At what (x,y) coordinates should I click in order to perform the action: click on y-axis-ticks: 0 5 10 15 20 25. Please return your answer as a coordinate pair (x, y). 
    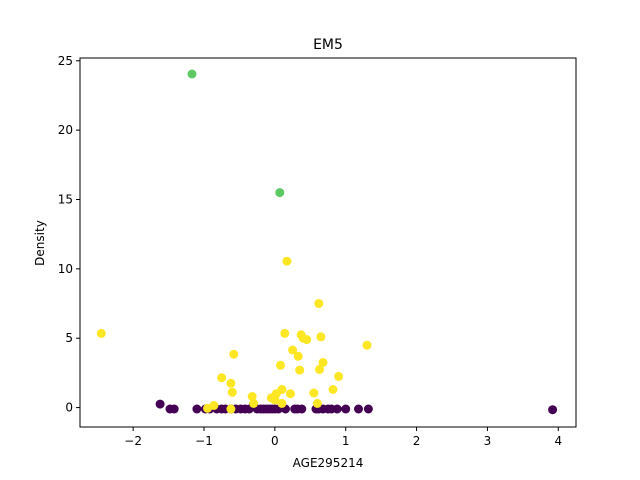
    Looking at the image, I should click on (69, 234).